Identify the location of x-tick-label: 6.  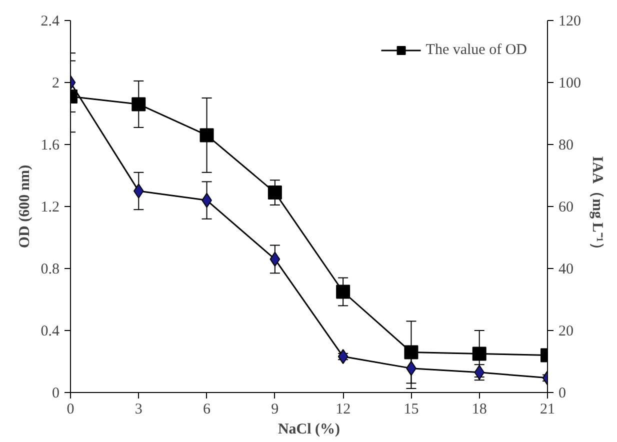
(207, 410).